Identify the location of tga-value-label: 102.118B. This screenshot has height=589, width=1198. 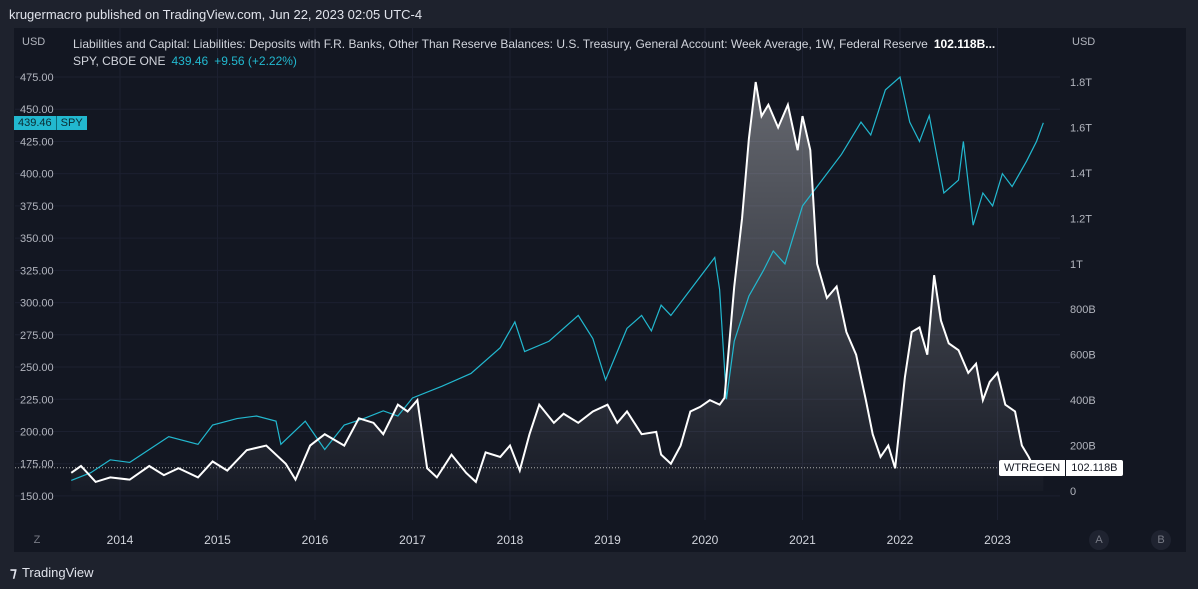
(1093, 468).